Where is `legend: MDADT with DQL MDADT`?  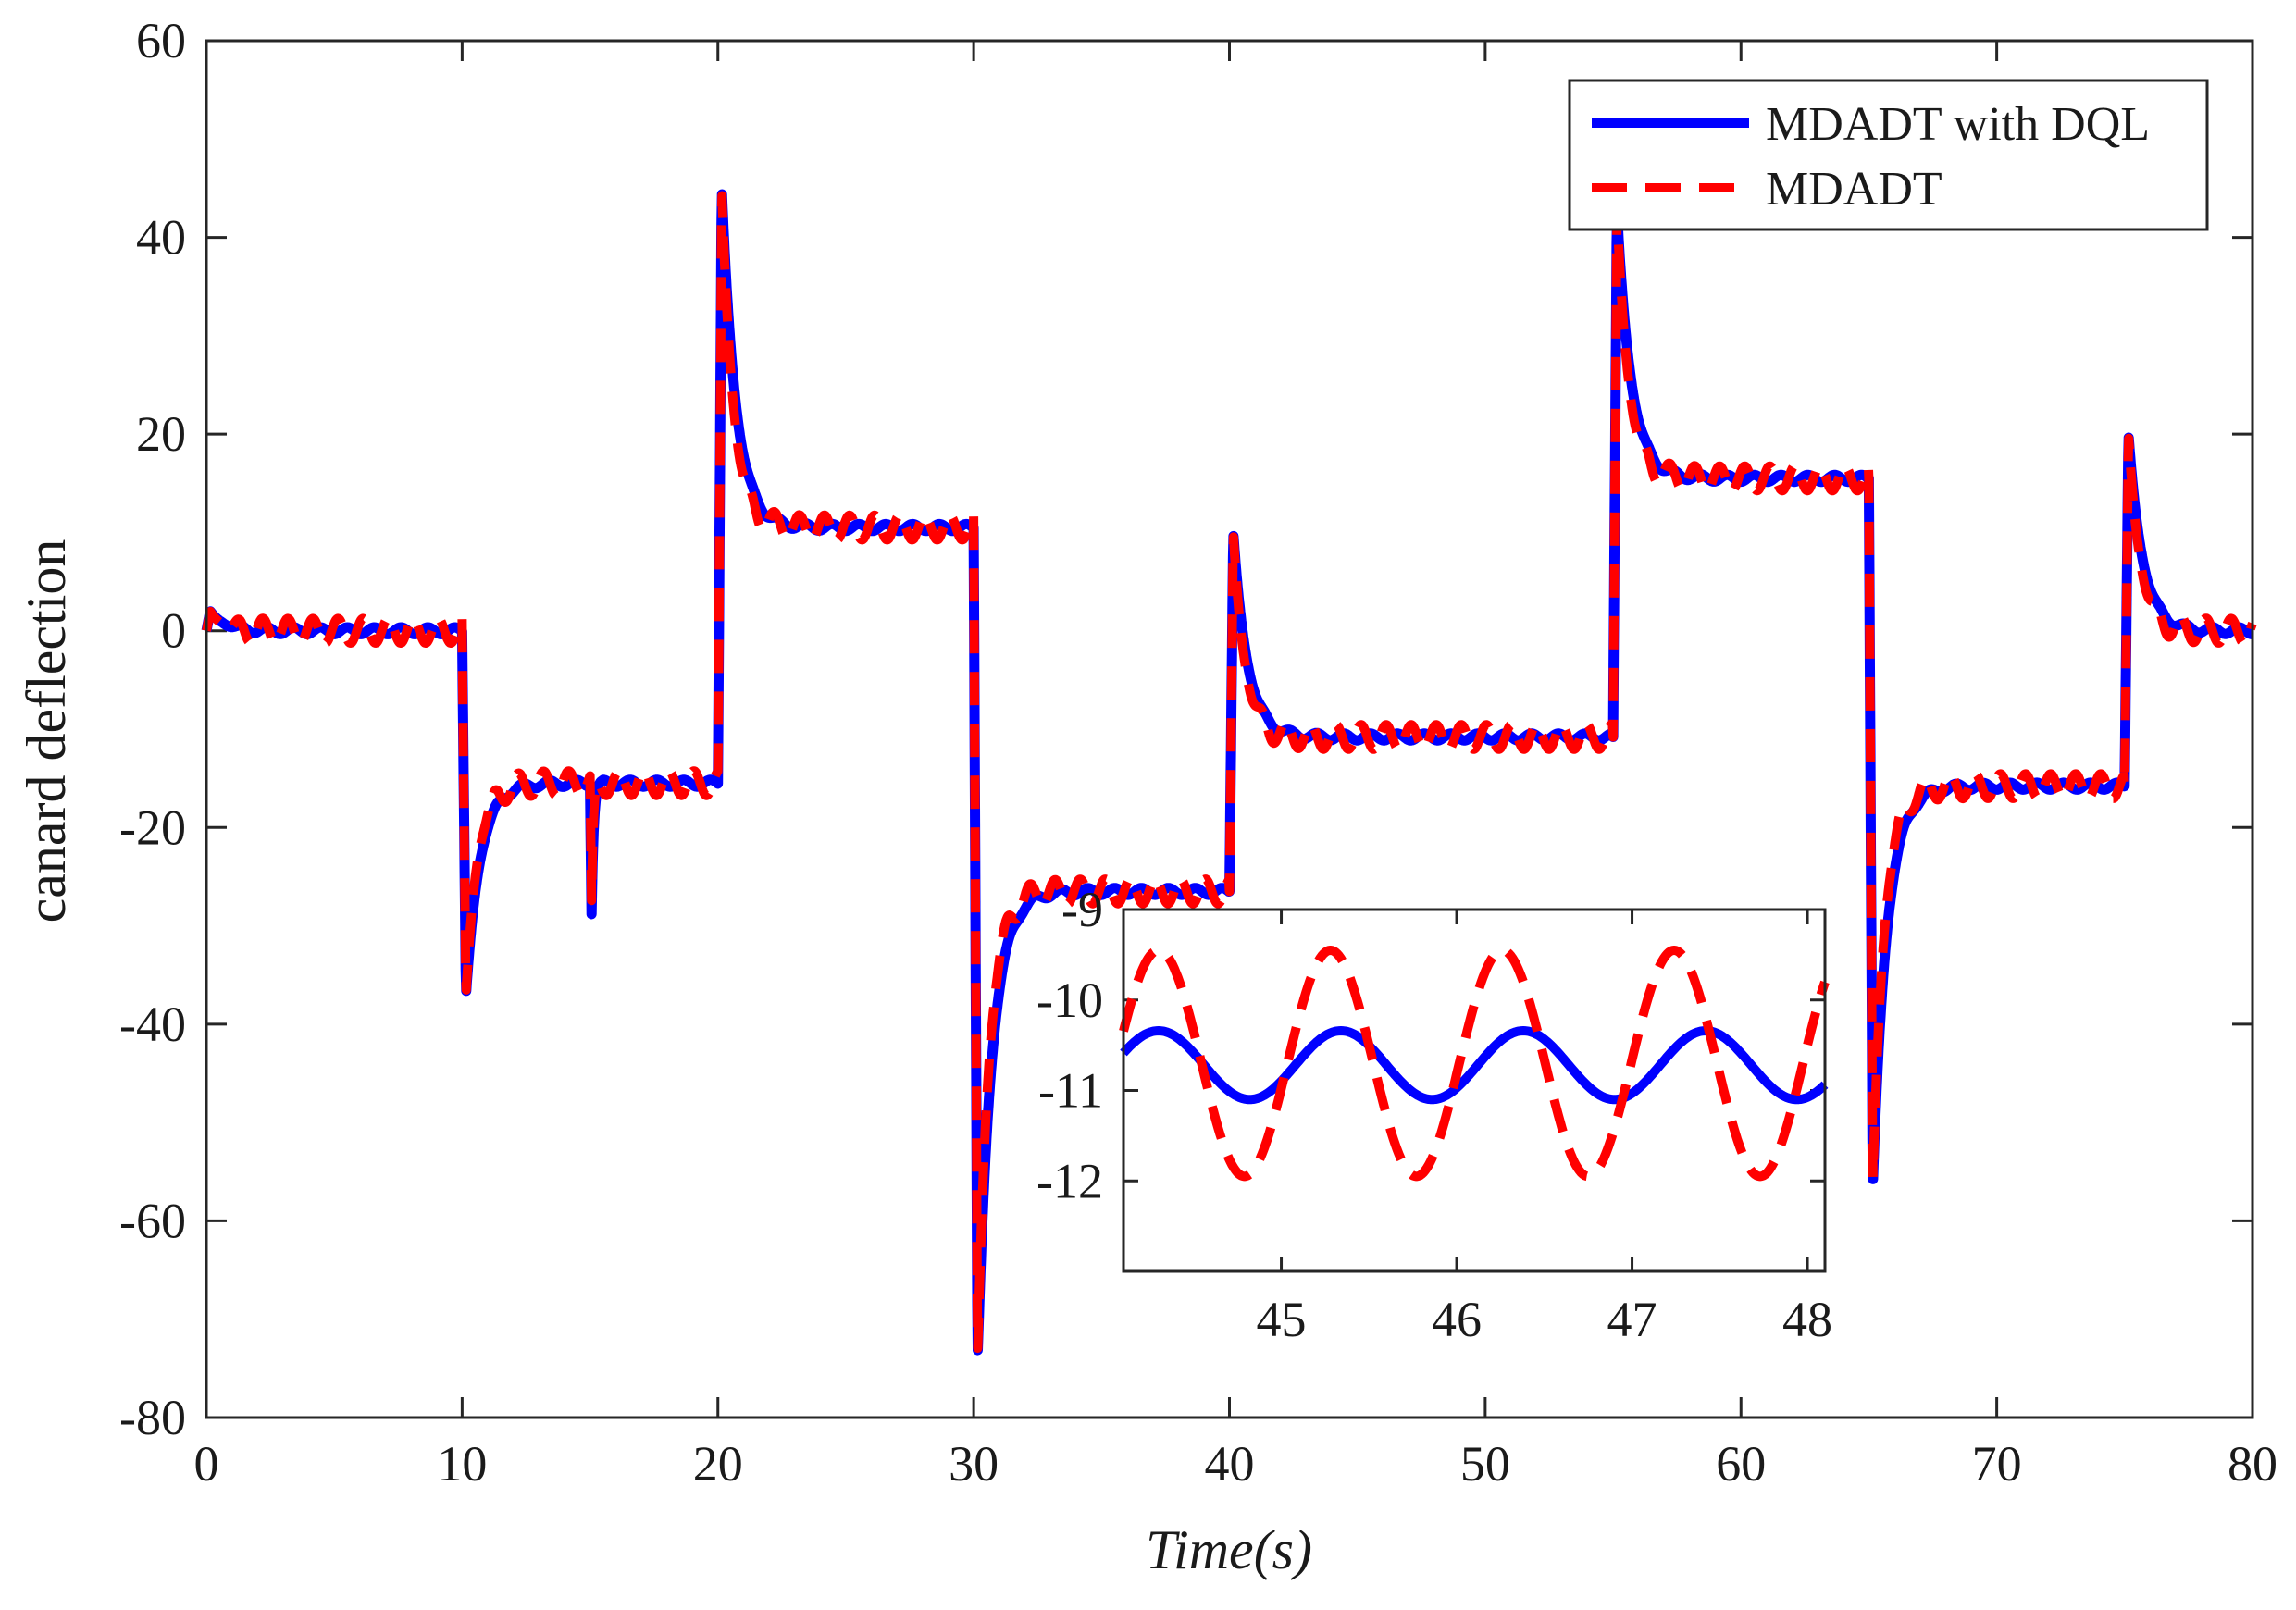 legend: MDADT with DQL MDADT is located at coordinates (1889, 155).